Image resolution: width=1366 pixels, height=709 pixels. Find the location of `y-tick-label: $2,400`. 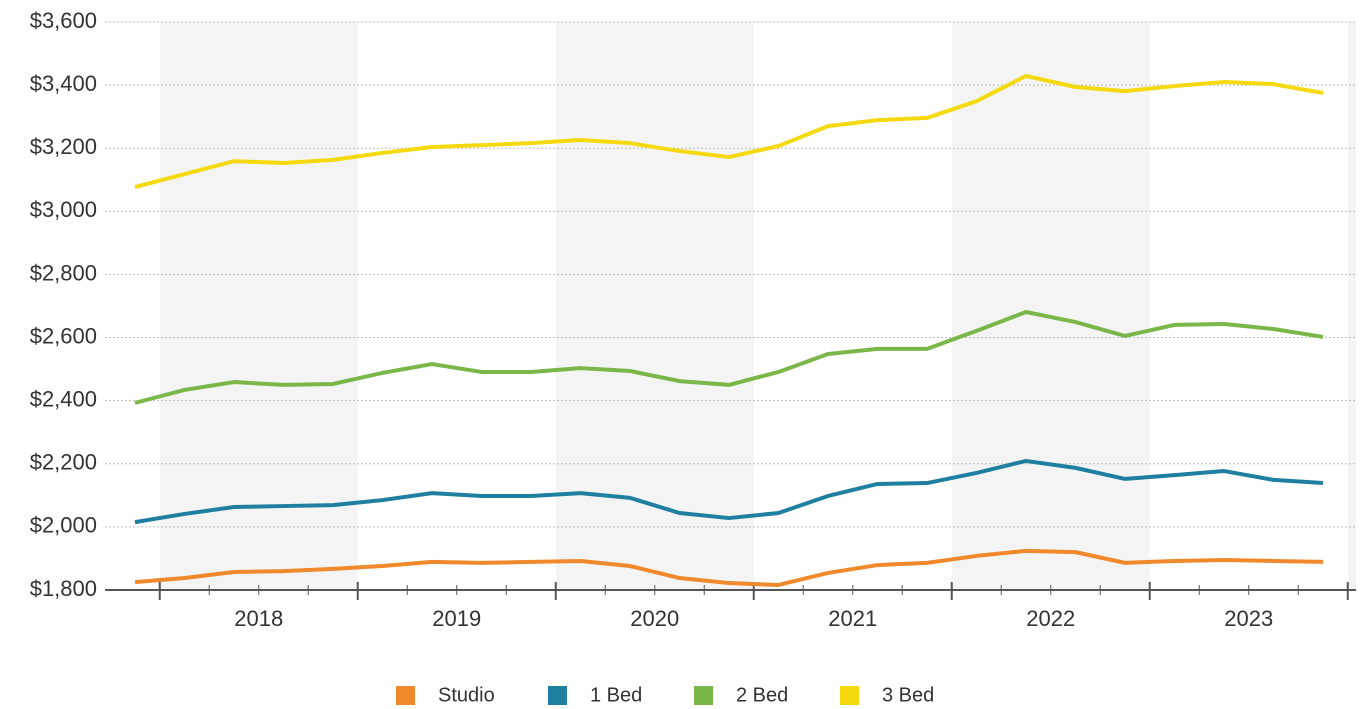

y-tick-label: $2,400 is located at coordinates (63, 398).